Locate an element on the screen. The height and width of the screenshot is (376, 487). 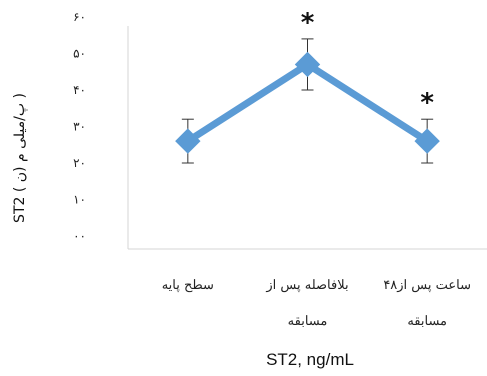
y-tick-labels: ٠٠ ١٠ ٢٠ ٣٠ ۴٠ ۵٠ ۶٠ is located at coordinates (79, 126).